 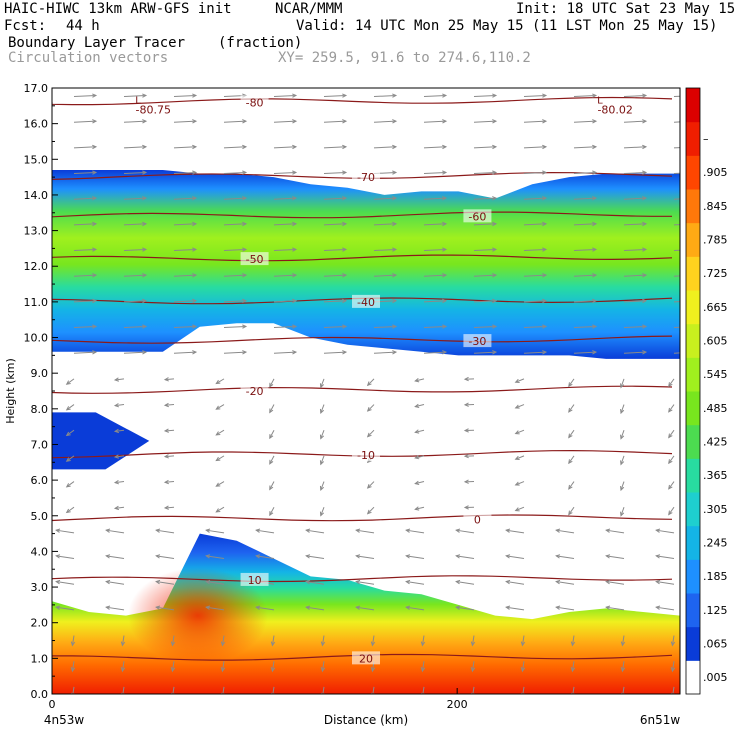 What do you see at coordinates (40, 516) in the screenshot?
I see `y-tick-label: 5.0` at bounding box center [40, 516].